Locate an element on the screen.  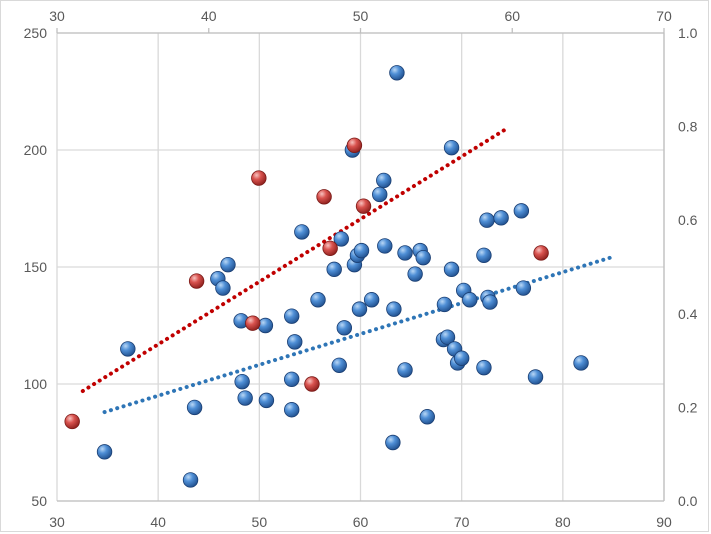
x-top-tick-label: 60 is located at coordinates (512, 16).